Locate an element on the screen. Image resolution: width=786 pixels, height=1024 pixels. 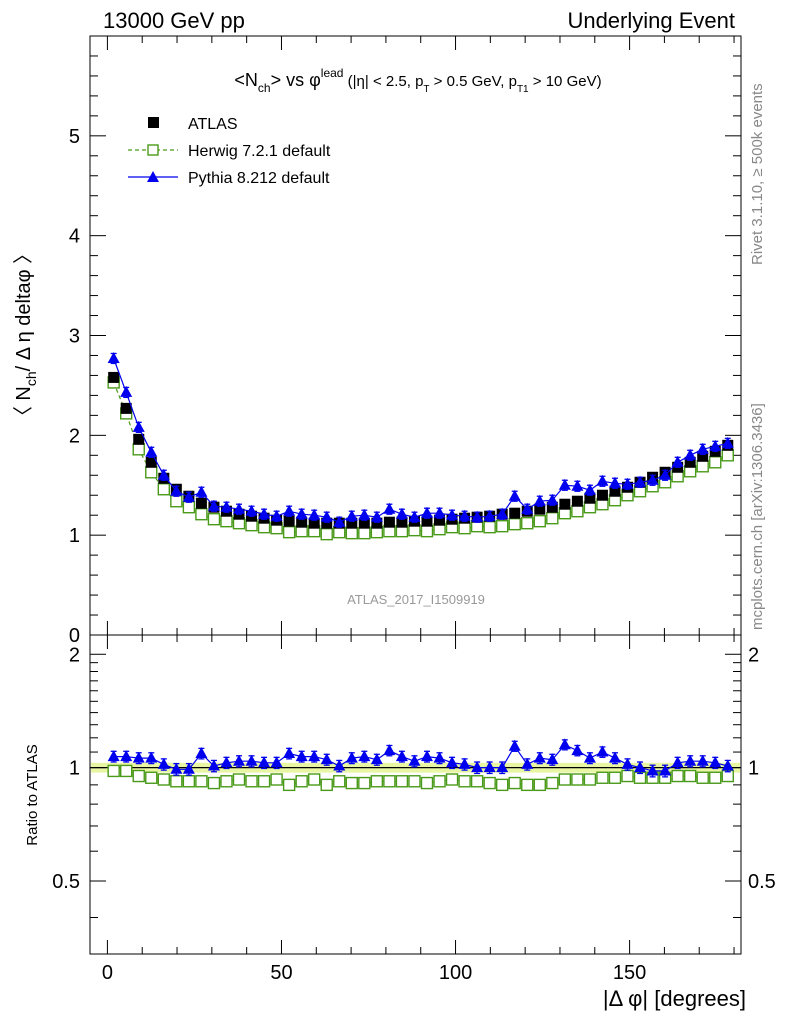
ratio-y-tick-label-right: 2 is located at coordinates (753, 655).